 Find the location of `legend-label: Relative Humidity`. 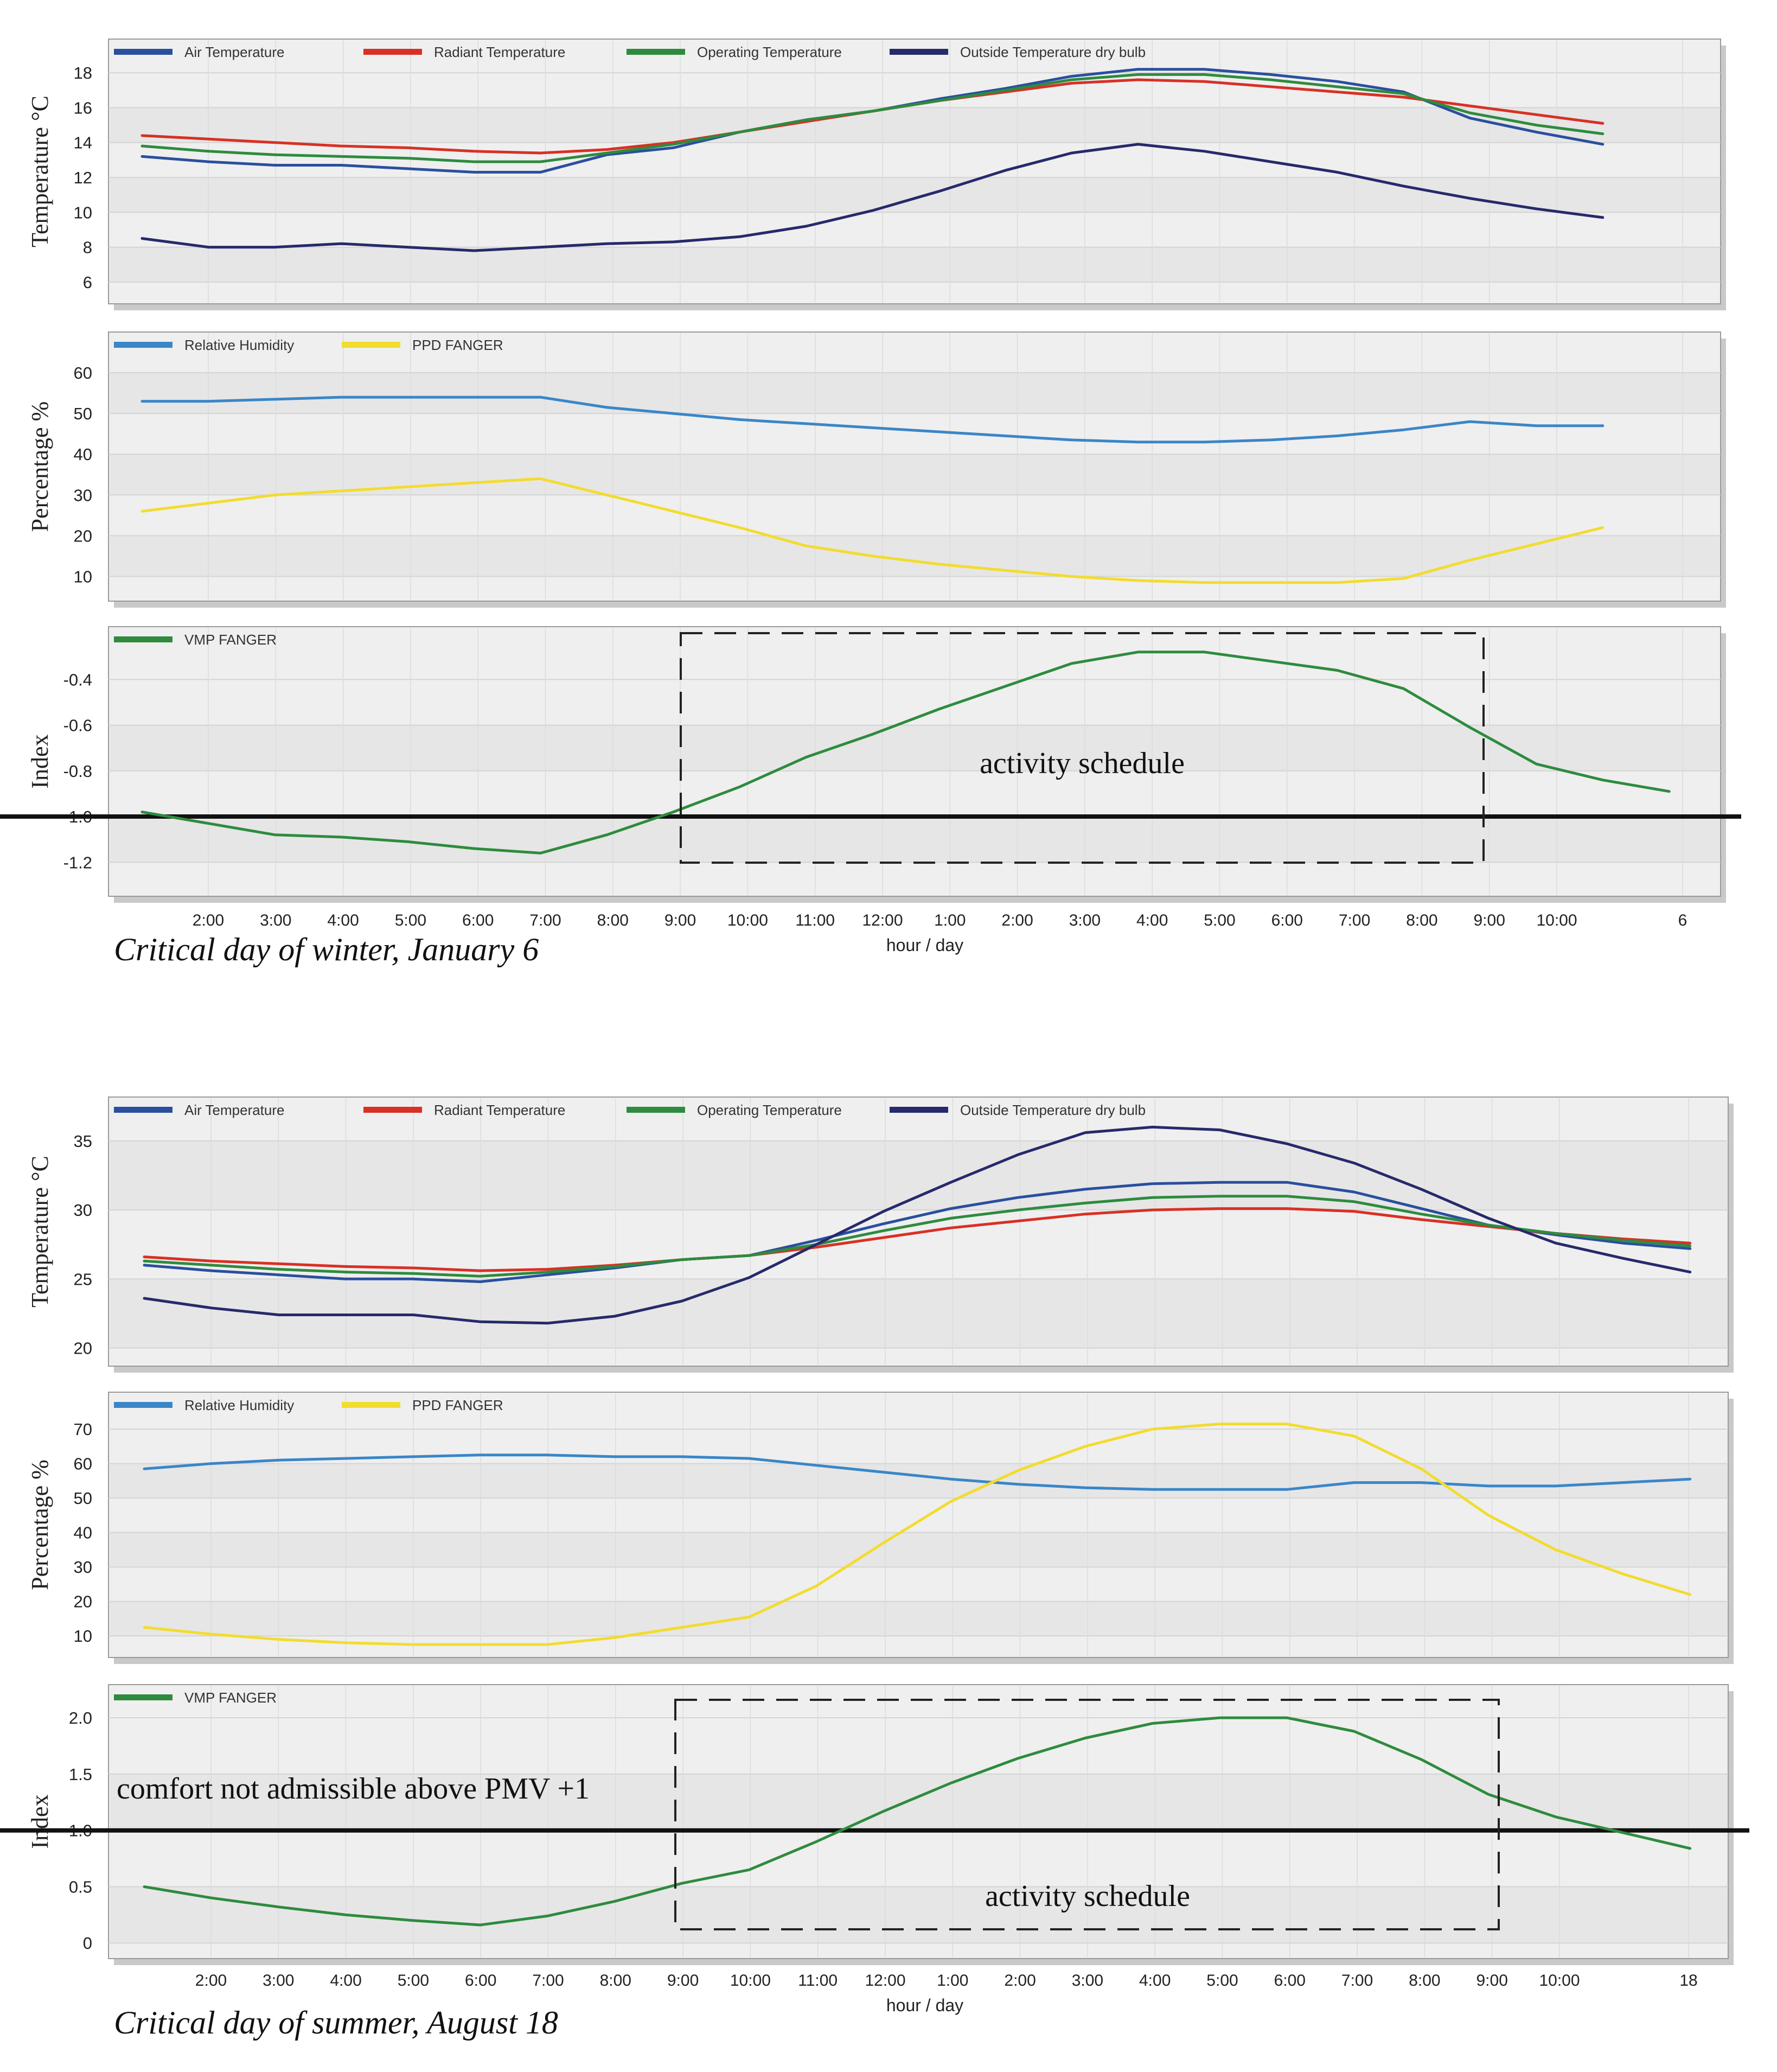

legend-label: Relative Humidity is located at coordinates (239, 345).